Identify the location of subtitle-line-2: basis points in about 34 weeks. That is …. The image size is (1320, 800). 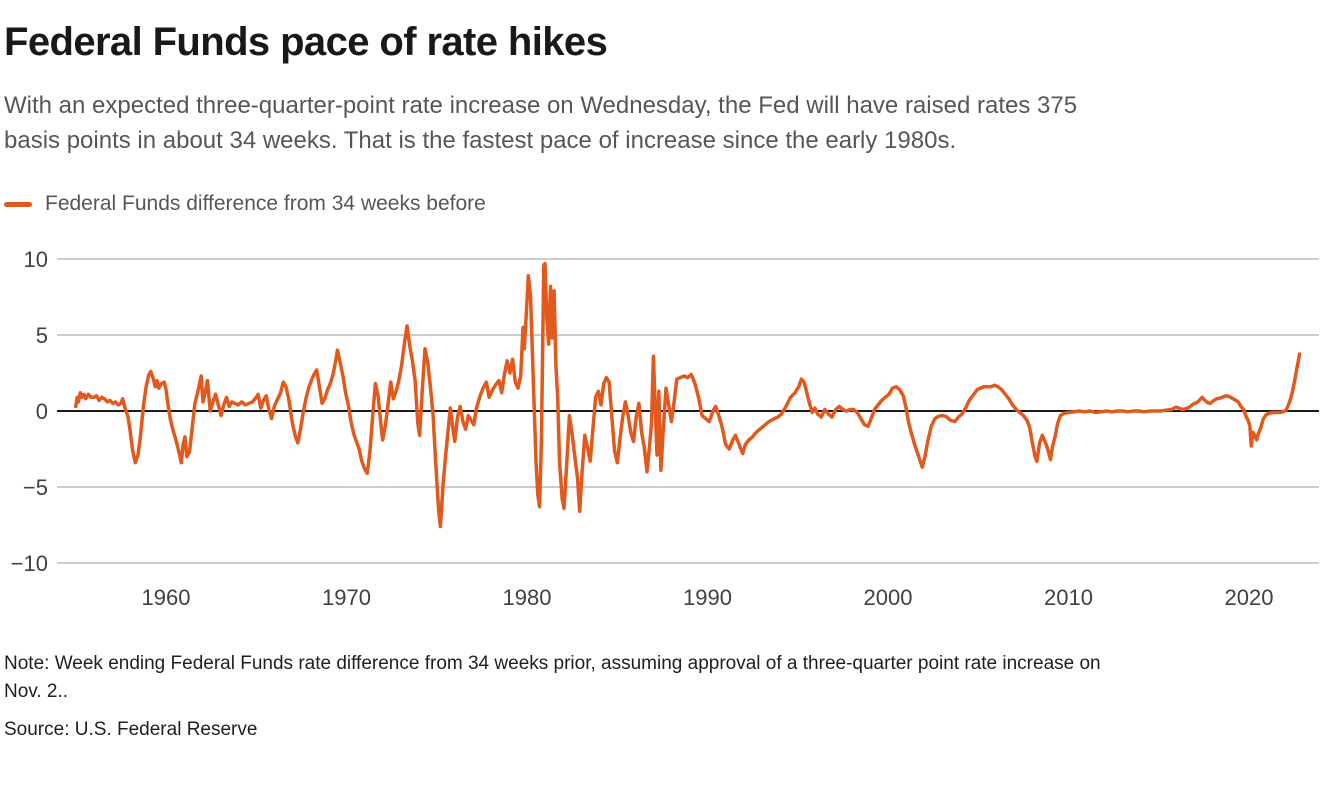
(480, 140).